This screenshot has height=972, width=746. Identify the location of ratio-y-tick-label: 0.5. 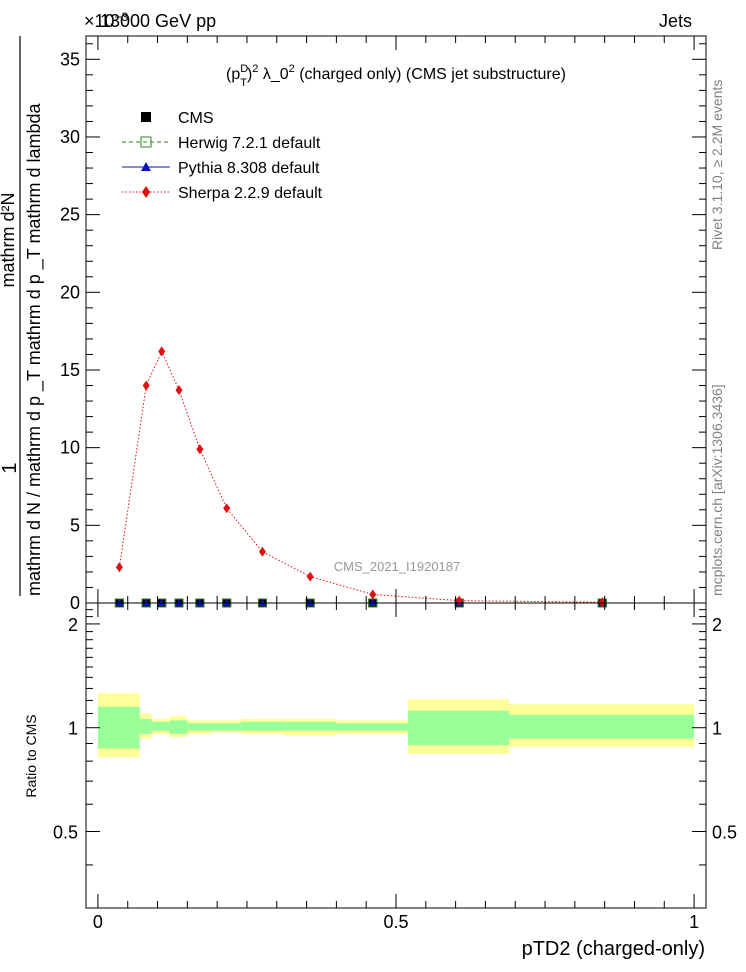
(65, 833).